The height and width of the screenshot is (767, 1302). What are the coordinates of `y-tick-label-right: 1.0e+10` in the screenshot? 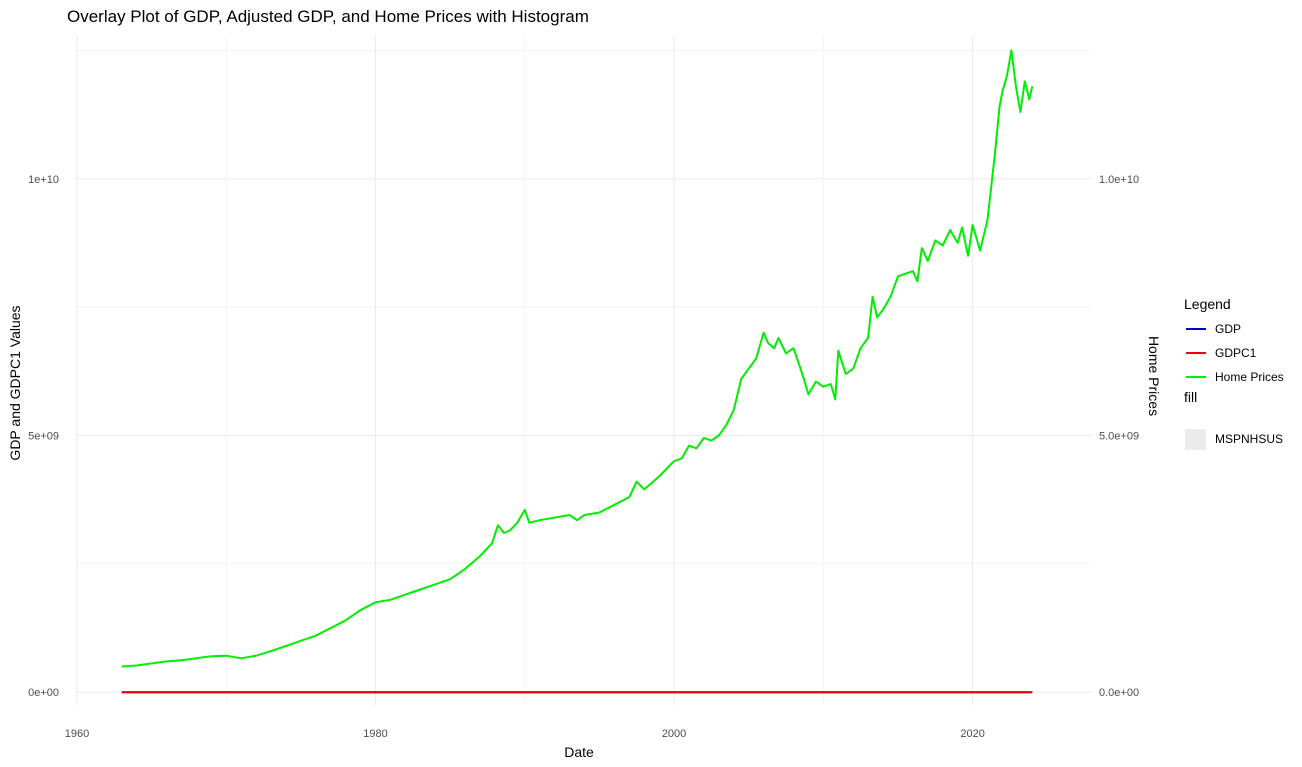 It's located at (1119, 180).